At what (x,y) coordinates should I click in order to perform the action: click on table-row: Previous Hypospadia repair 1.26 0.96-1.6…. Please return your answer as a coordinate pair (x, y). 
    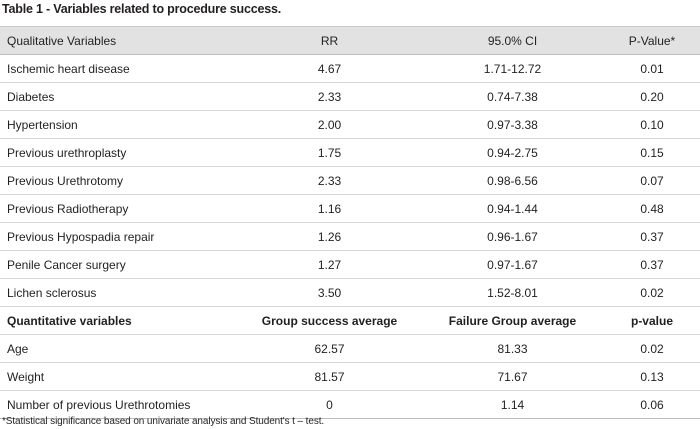
    Looking at the image, I should click on (350, 236).